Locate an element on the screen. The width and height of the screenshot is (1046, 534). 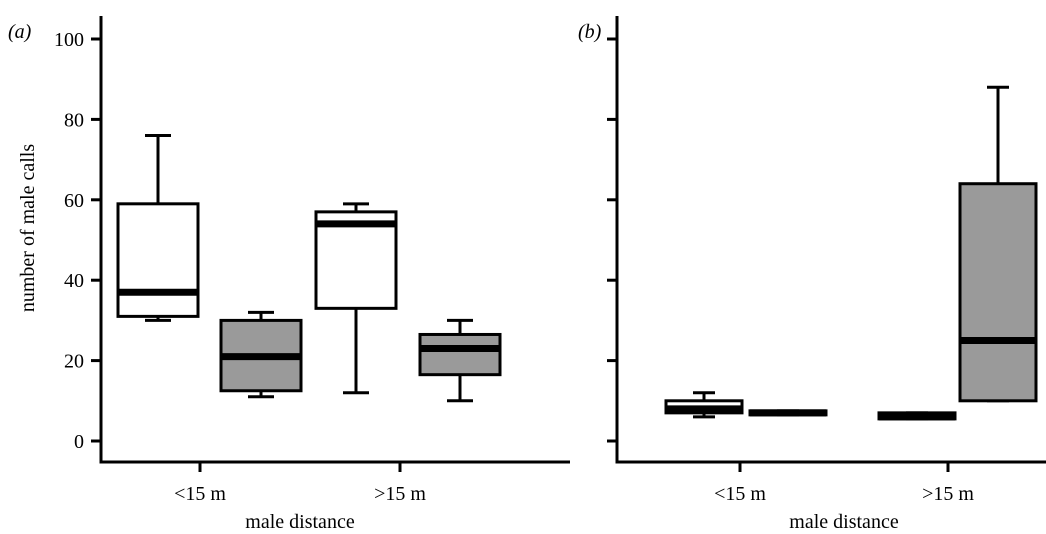
panel-a-box-white-gt15 is located at coordinates (356, 298).